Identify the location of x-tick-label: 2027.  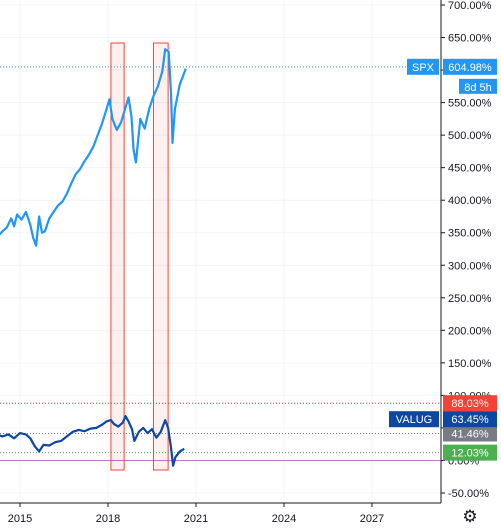
(372, 519).